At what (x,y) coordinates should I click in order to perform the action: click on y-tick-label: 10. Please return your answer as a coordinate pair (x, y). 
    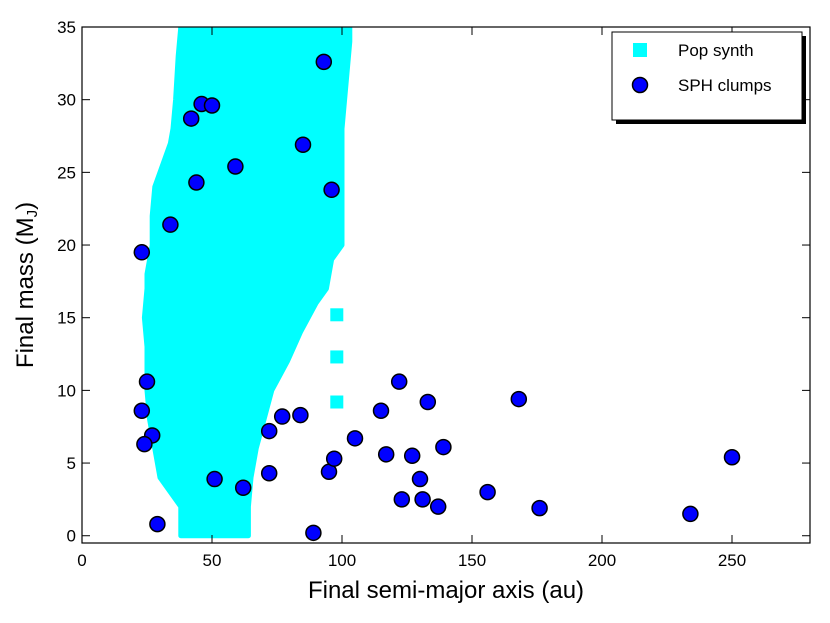
    Looking at the image, I should click on (66, 390).